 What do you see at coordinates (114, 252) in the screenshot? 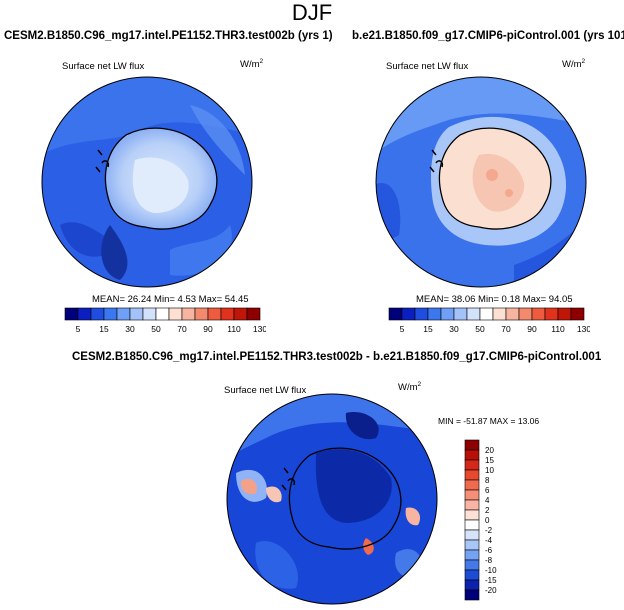
I see `panel1-low-region` at bounding box center [114, 252].